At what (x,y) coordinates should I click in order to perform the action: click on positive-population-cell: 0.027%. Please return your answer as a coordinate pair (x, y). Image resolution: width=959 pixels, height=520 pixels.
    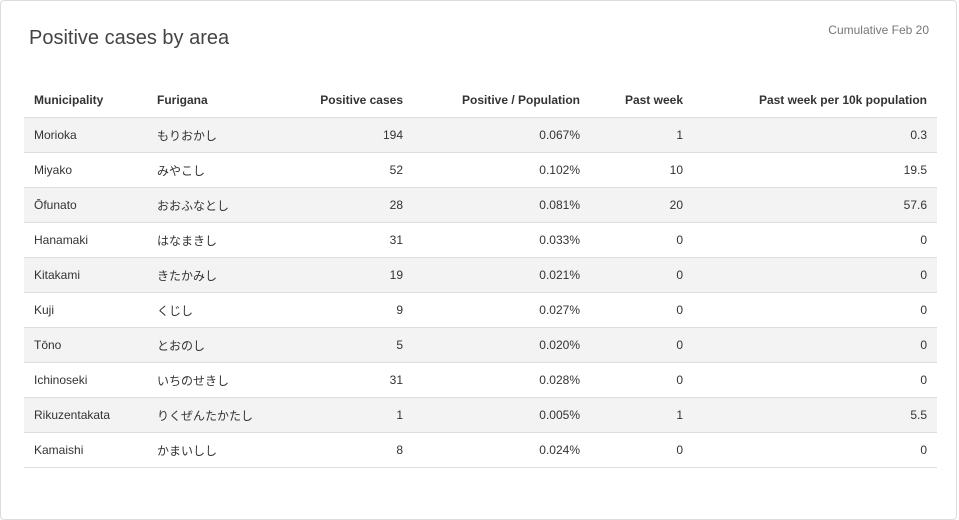
    Looking at the image, I should click on (501, 310).